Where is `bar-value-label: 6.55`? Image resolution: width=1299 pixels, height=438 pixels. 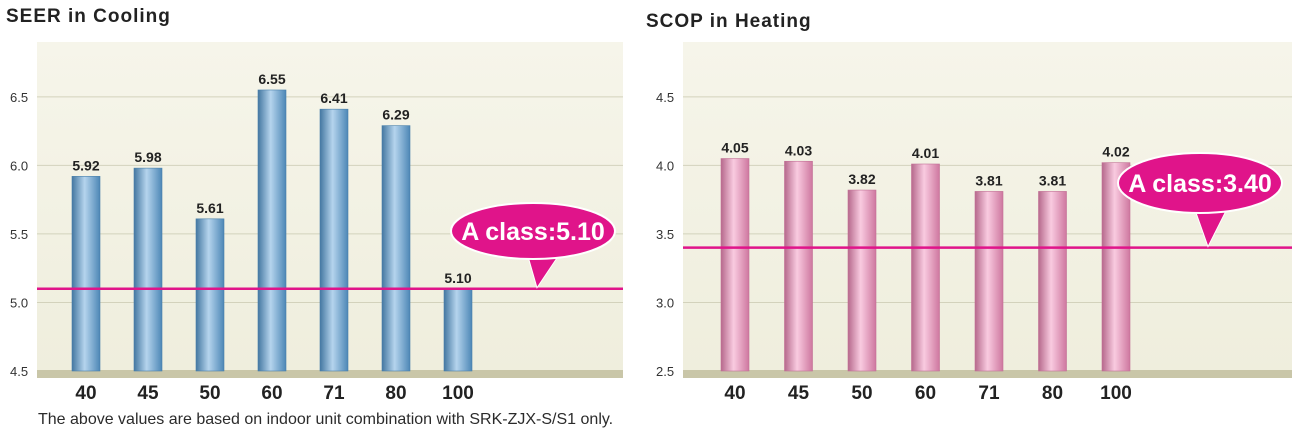
bar-value-label: 6.55 is located at coordinates (271, 79).